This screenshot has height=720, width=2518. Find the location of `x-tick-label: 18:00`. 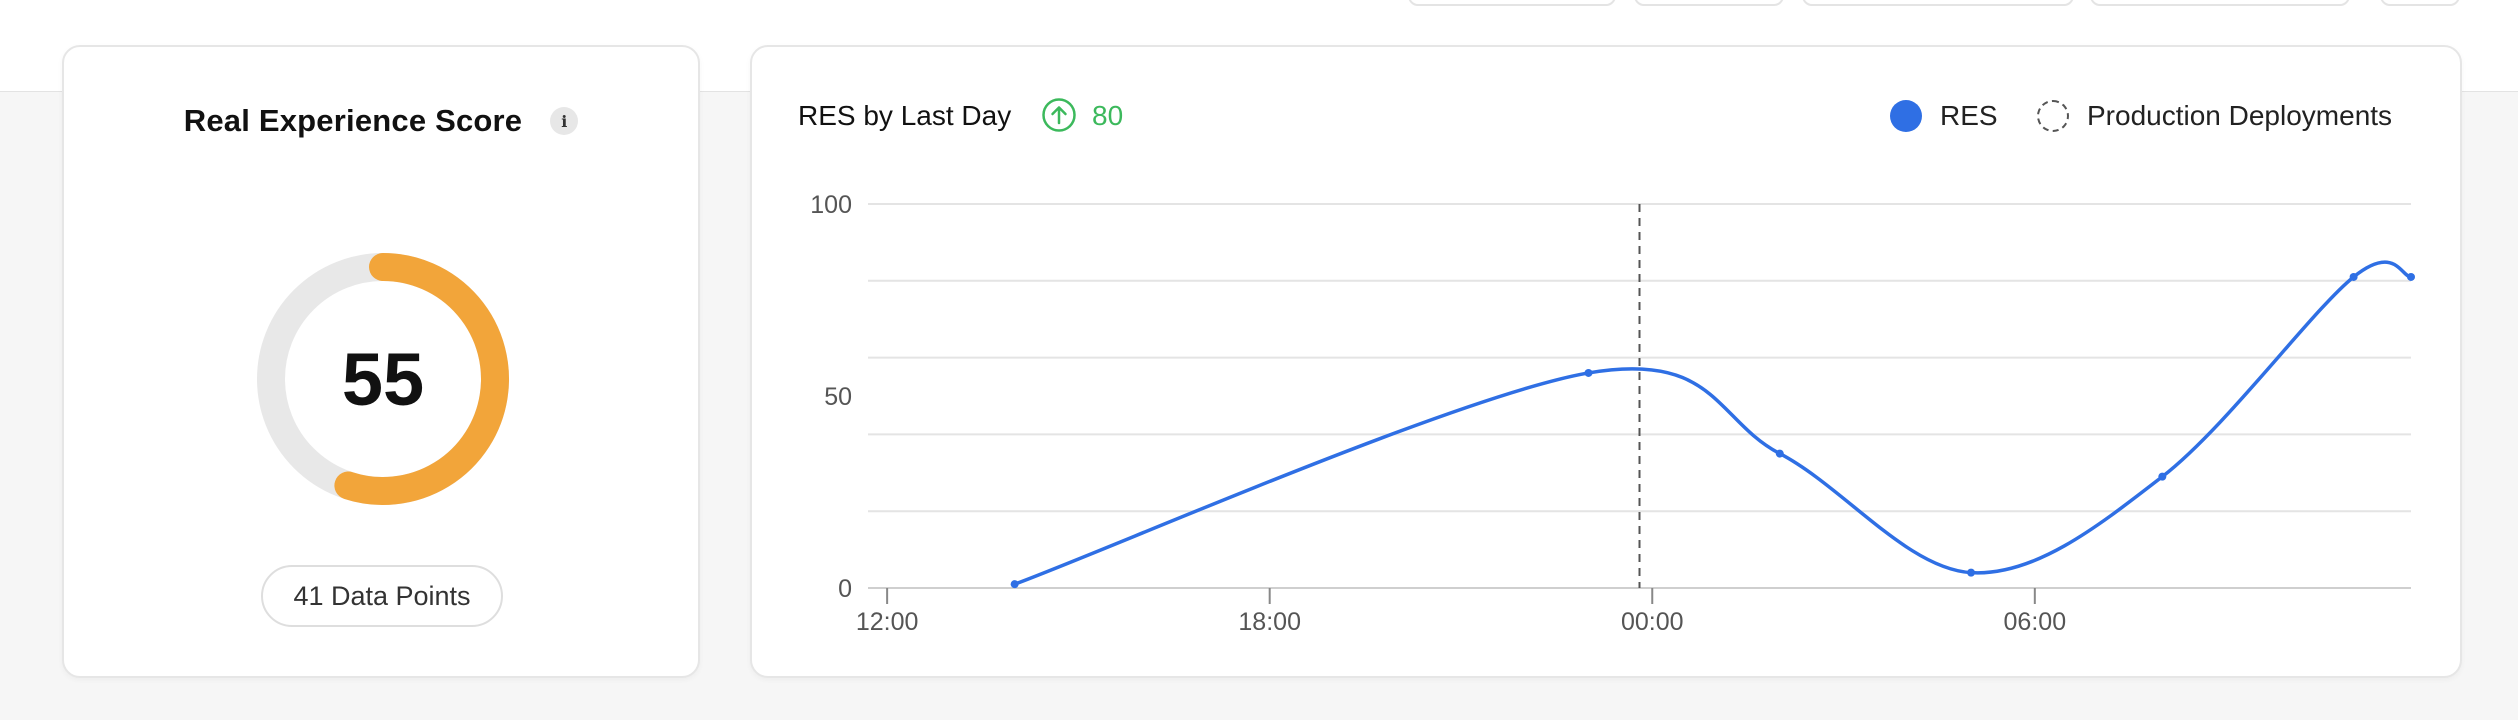

x-tick-label: 18:00 is located at coordinates (1269, 622).